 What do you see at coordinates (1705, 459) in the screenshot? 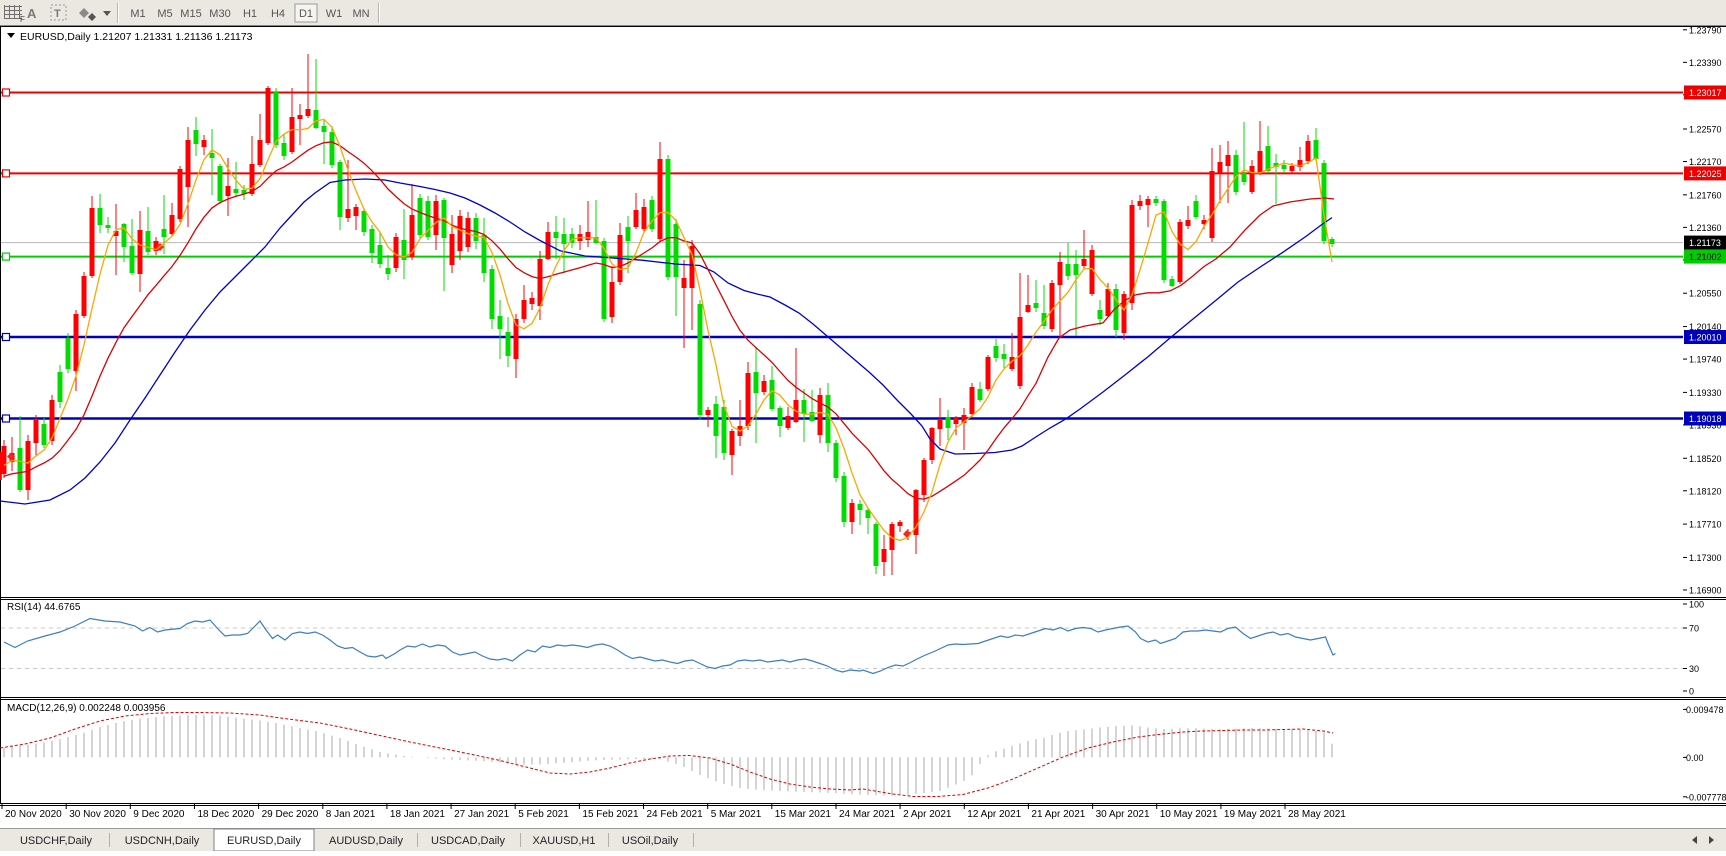
I see `svg-text: 1.18520` at bounding box center [1705, 459].